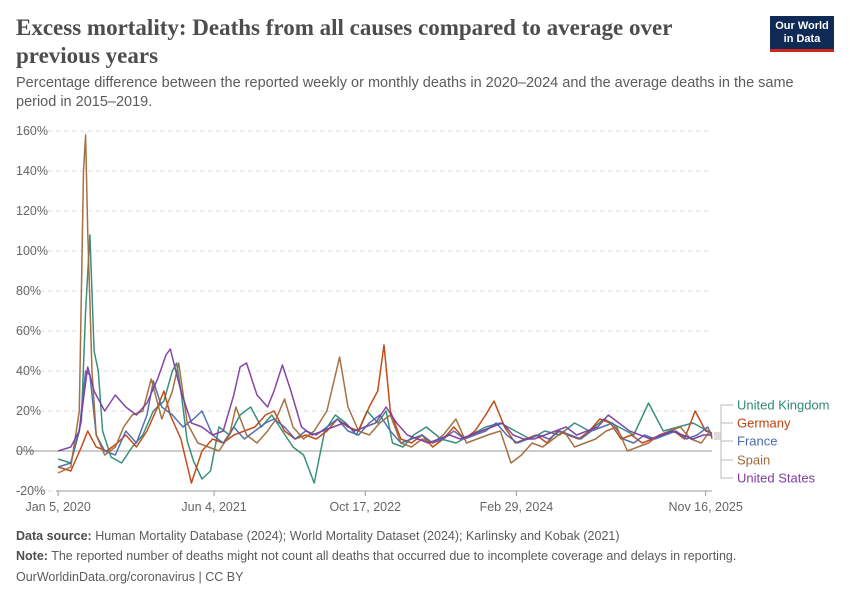  Describe the element at coordinates (802, 39) in the screenshot. I see `logo-line-2: in Data` at that location.